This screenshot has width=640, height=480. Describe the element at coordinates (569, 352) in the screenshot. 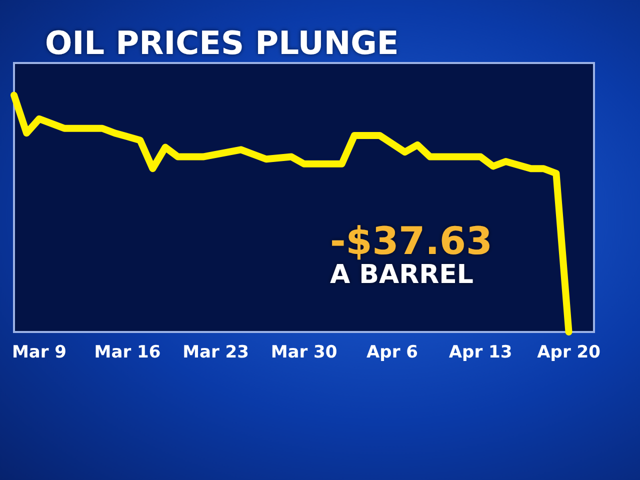

I see `x-tick-label: Apr 20` at that location.